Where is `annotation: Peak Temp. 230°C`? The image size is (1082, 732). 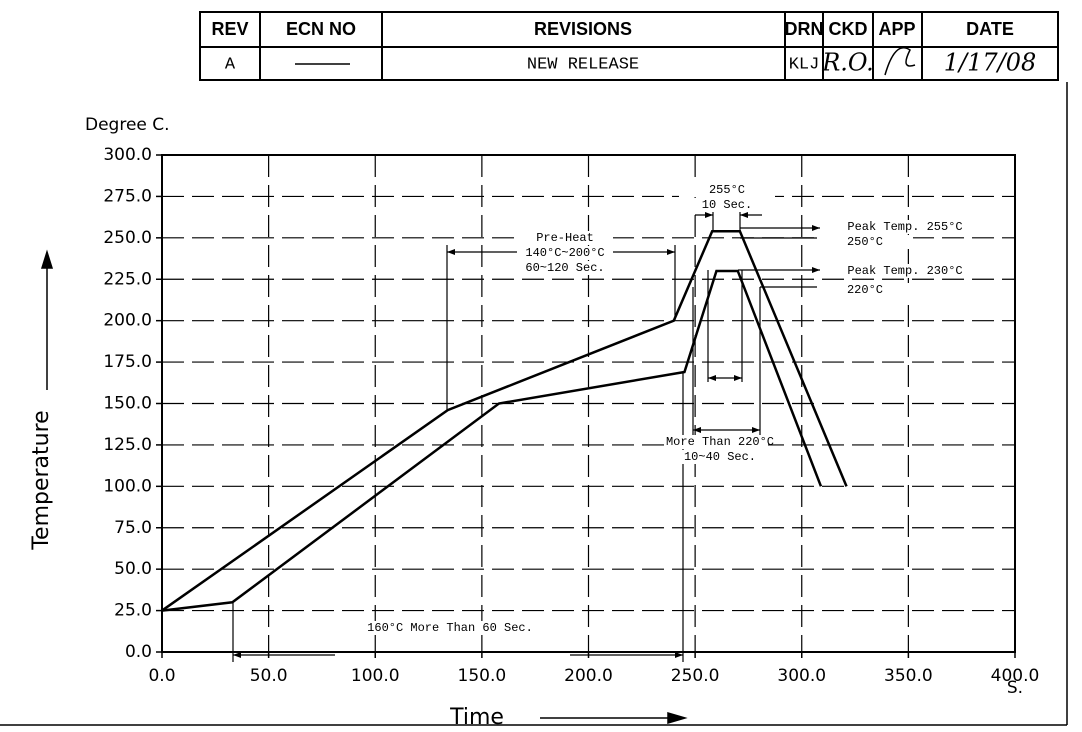
annotation: Peak Temp. 230°C is located at coordinates (904, 271).